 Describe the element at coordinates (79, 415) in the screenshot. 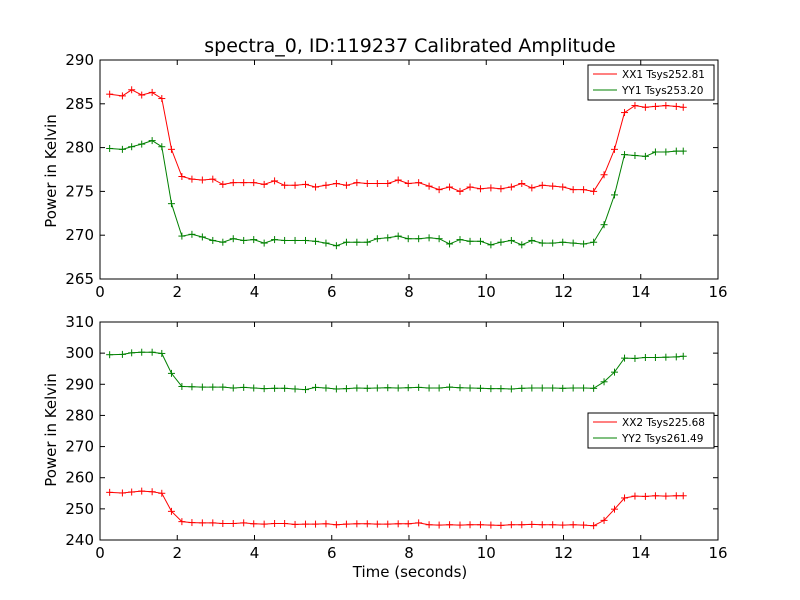

I see `bottom-chart-y-tick-label: 280` at that location.